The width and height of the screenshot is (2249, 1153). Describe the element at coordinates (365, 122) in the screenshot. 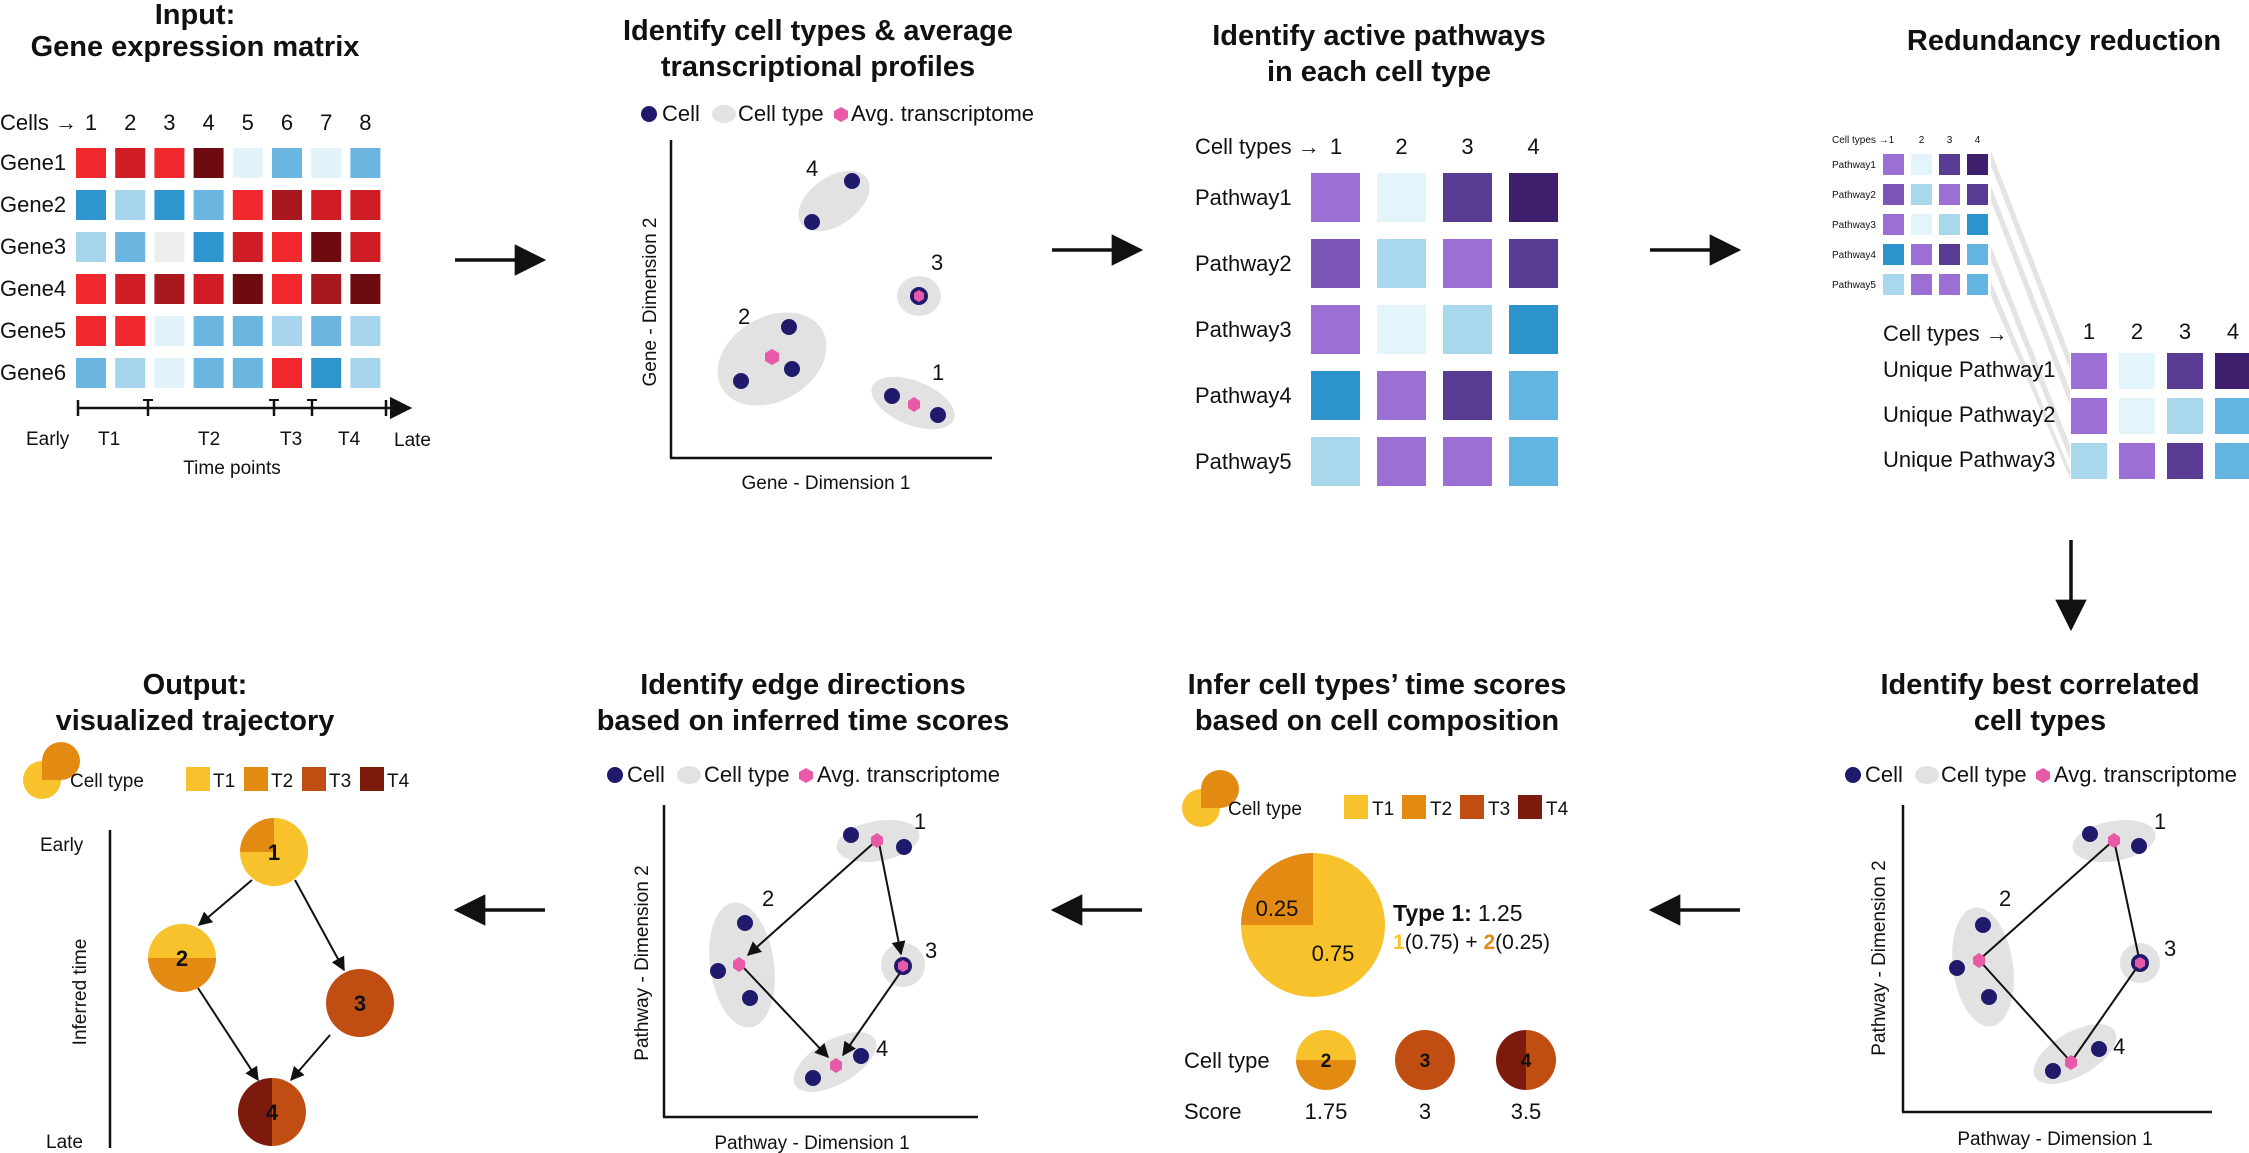

I see `column-label-cell-8: 8` at that location.